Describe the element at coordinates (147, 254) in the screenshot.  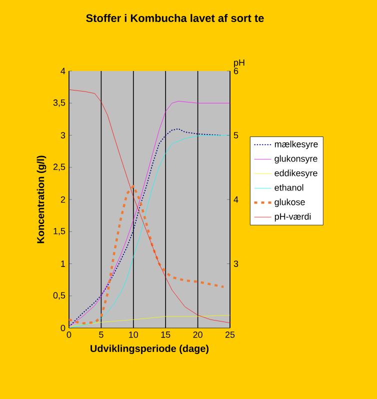
I see `line-series` at that location.